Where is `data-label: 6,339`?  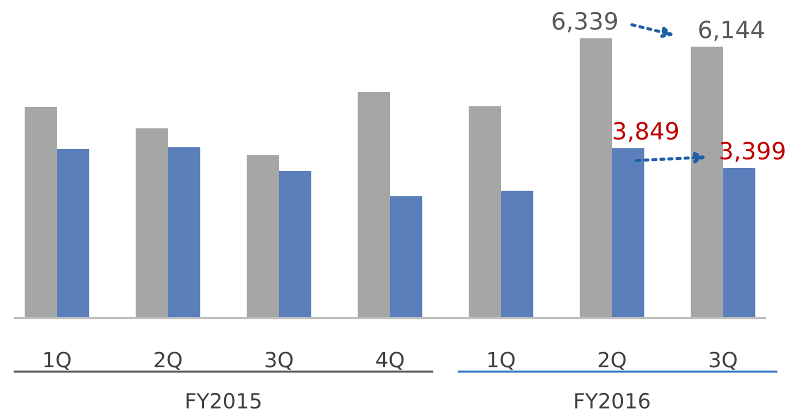 data-label: 6,339 is located at coordinates (584, 22).